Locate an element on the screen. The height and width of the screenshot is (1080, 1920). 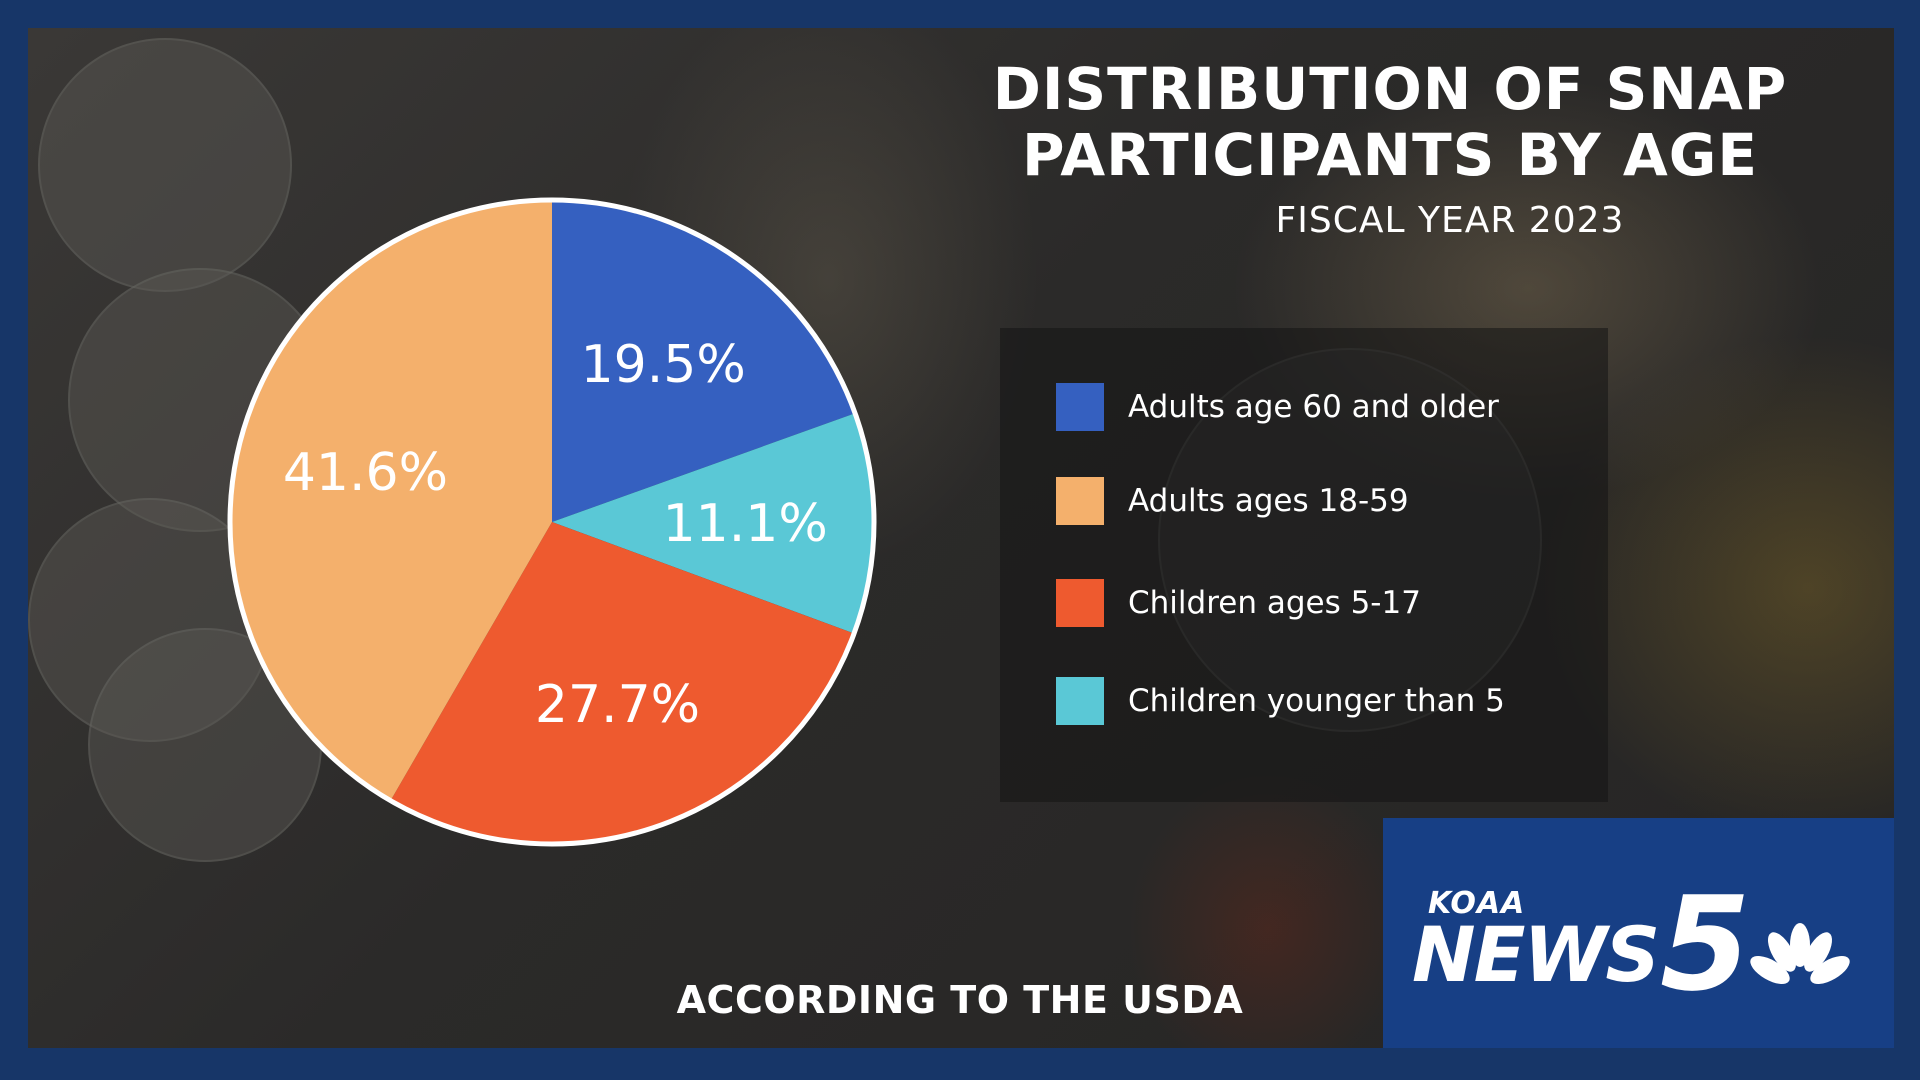
legend-item-adults-age-60-and-older: Adults age 60 and older is located at coordinates (1277, 407).